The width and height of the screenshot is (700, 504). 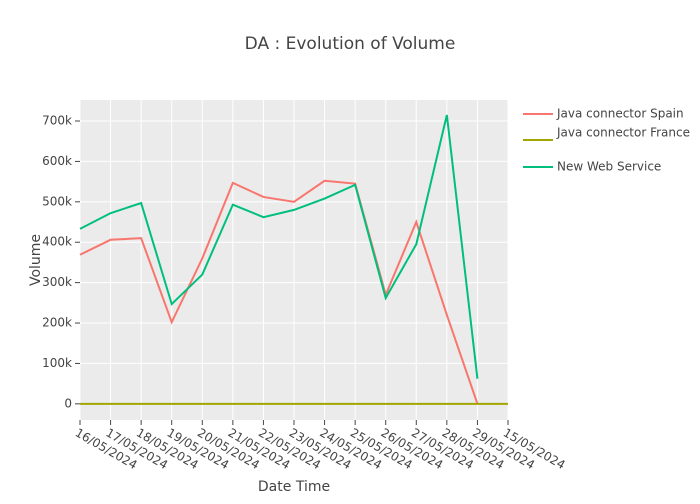 What do you see at coordinates (350, 44) in the screenshot?
I see `chart-title: DA : Evolution of Volume` at bounding box center [350, 44].